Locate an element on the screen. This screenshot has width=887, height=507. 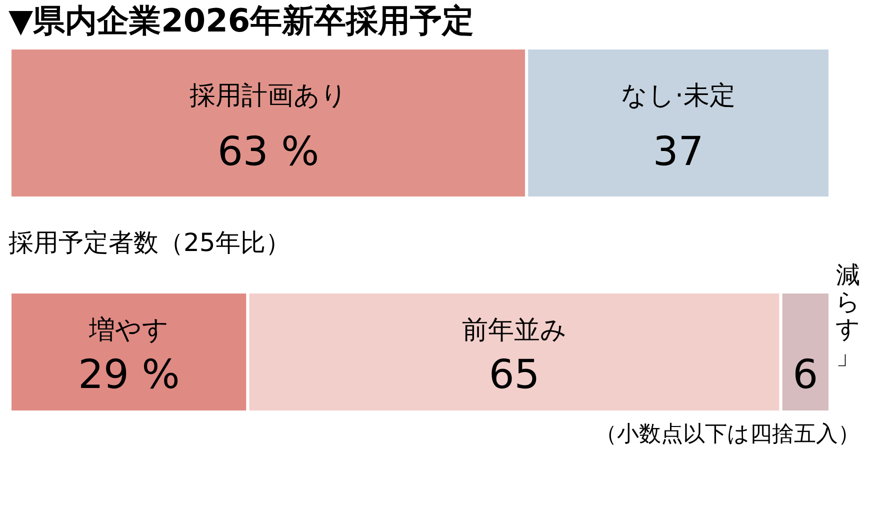
series-label: 採用計画あり is located at coordinates (268, 96).